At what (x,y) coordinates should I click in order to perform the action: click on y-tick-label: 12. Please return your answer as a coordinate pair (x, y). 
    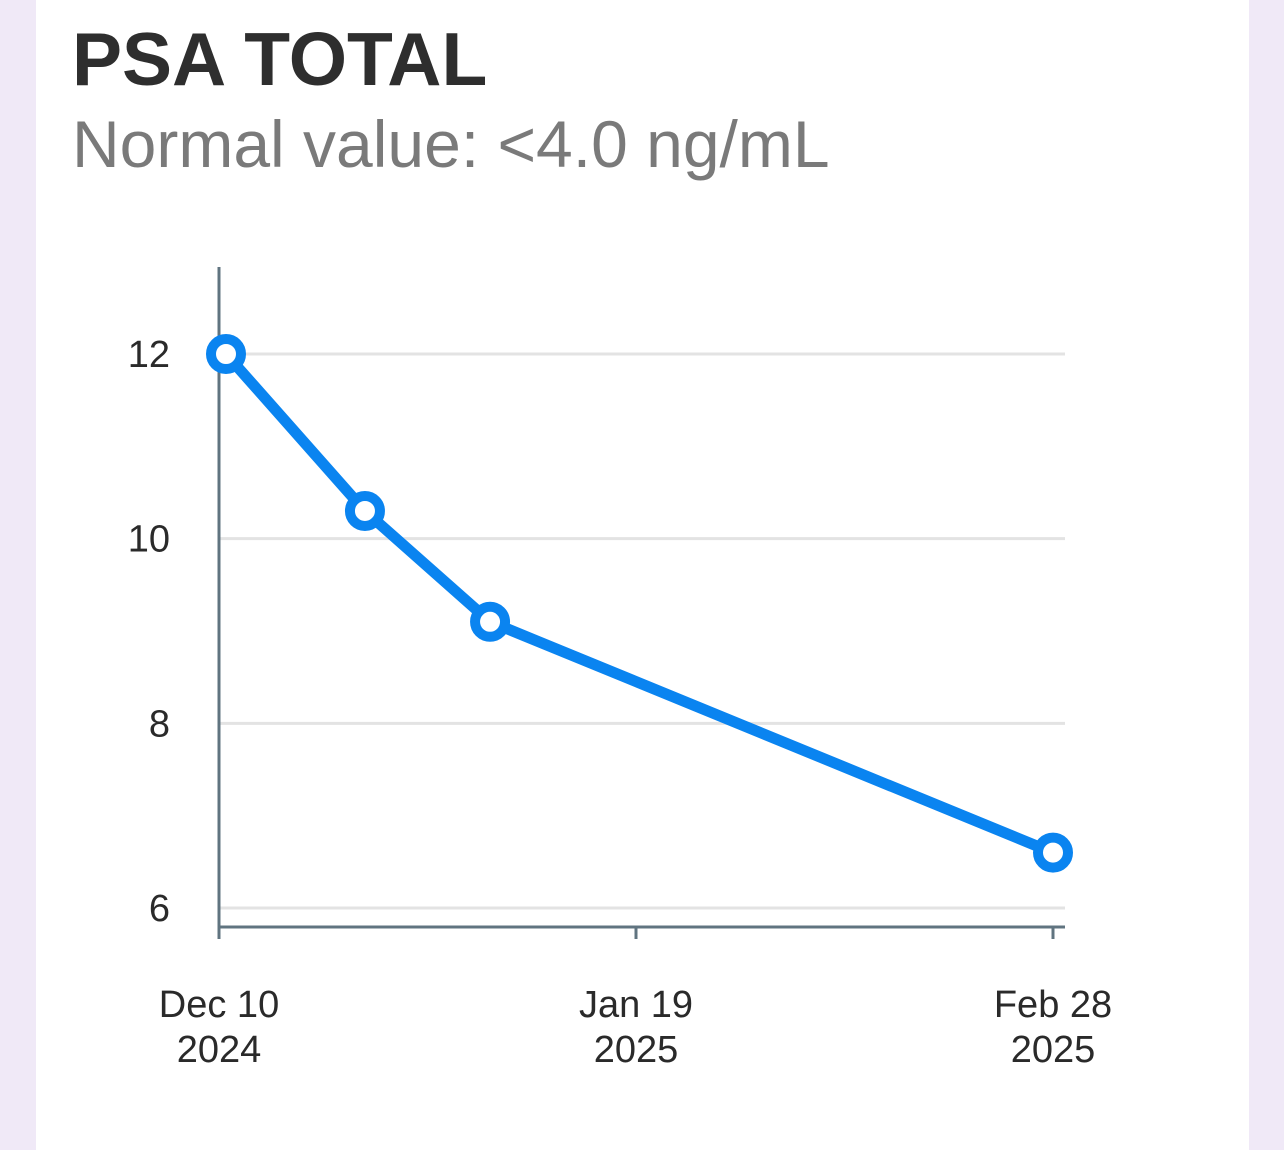
    Looking at the image, I should click on (149, 355).